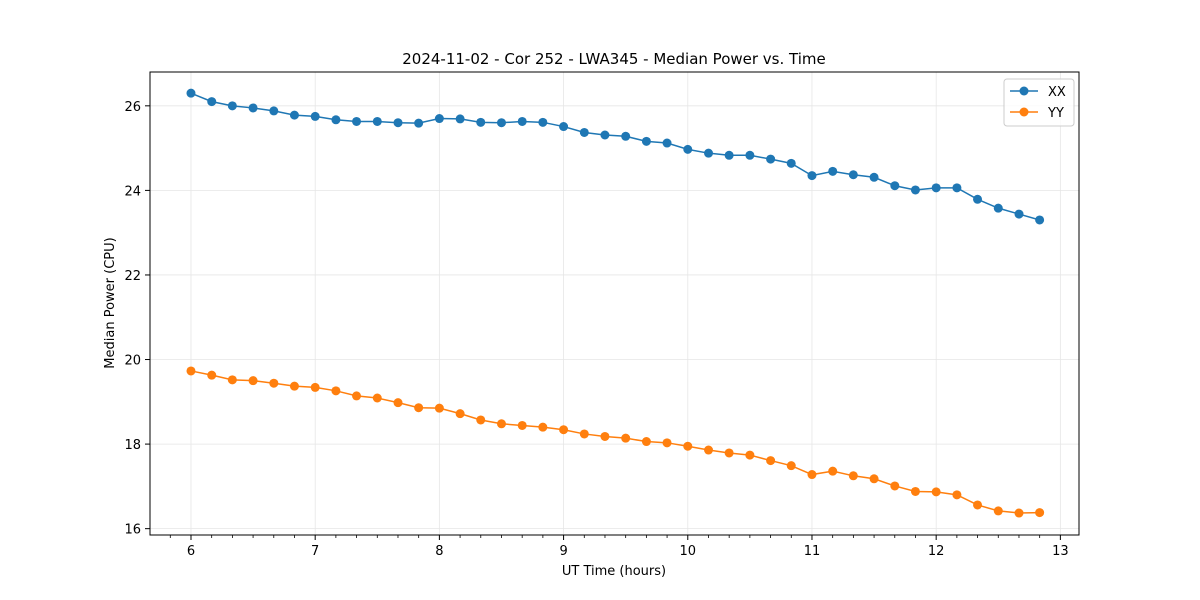 This screenshot has width=1200, height=600. Describe the element at coordinates (812, 551) in the screenshot. I see `x-tick-label: 11` at that location.